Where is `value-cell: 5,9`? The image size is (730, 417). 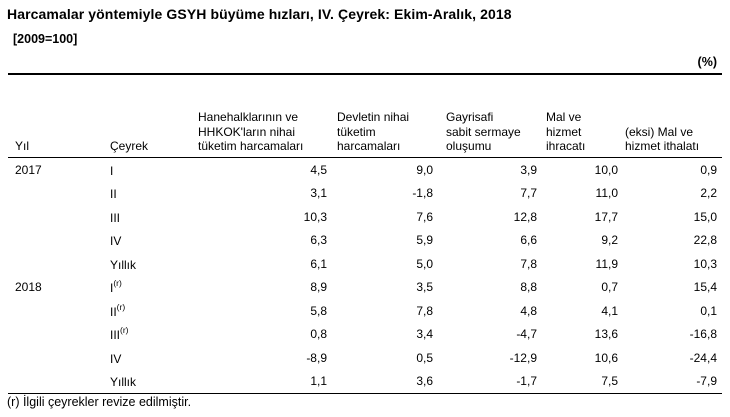
value-cell: 5,9 is located at coordinates (424, 240).